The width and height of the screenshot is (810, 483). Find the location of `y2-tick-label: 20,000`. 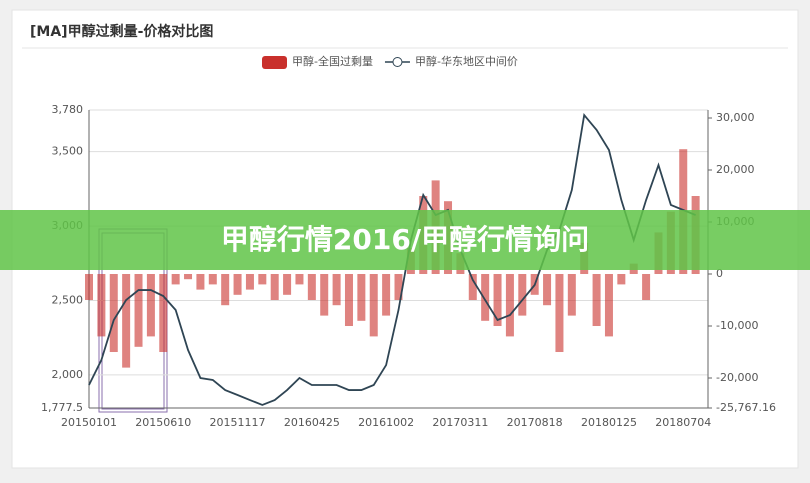

y2-tick-label: 20,000 is located at coordinates (735, 169).